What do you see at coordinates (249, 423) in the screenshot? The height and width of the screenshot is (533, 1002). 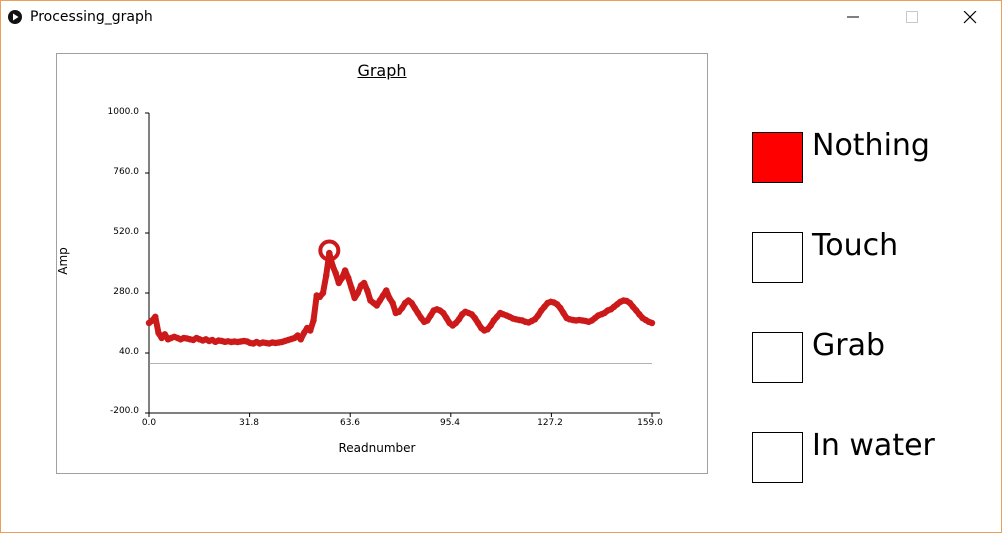 I see `x-tick-label: 31.8` at bounding box center [249, 423].